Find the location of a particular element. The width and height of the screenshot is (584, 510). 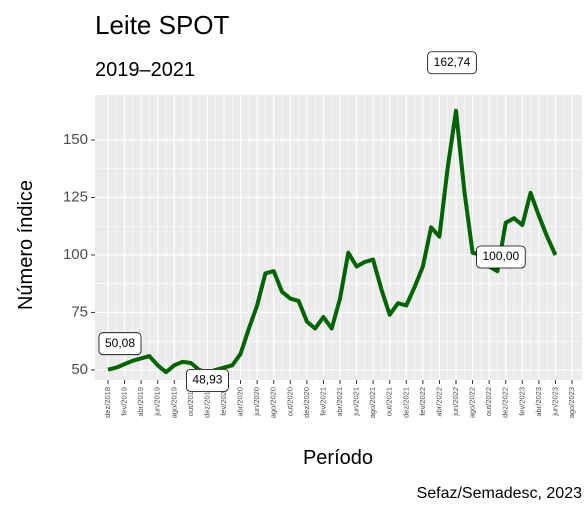

y-tick-label: 125 is located at coordinates (75, 196).